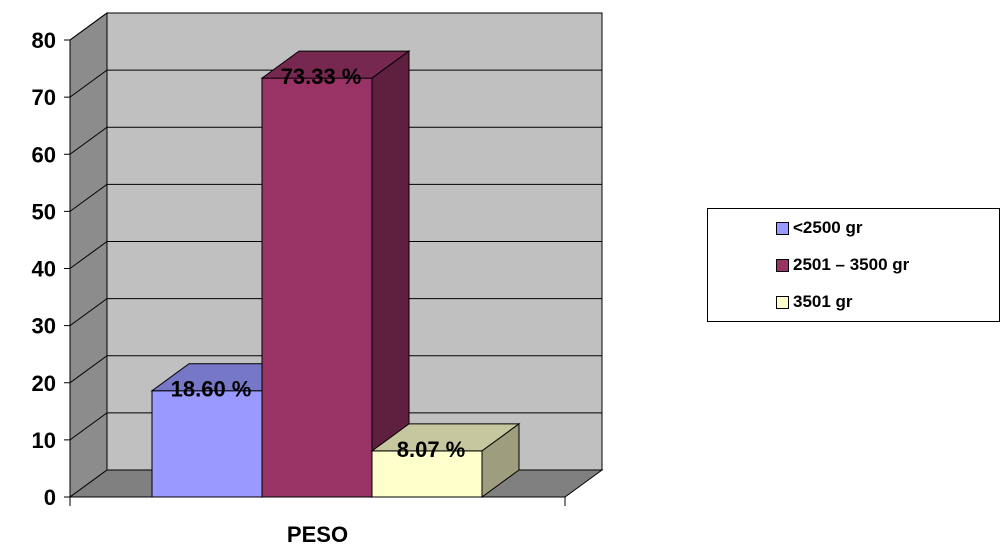 This screenshot has height=552, width=1002. I want to click on y-tick-label: 40, so click(44, 269).